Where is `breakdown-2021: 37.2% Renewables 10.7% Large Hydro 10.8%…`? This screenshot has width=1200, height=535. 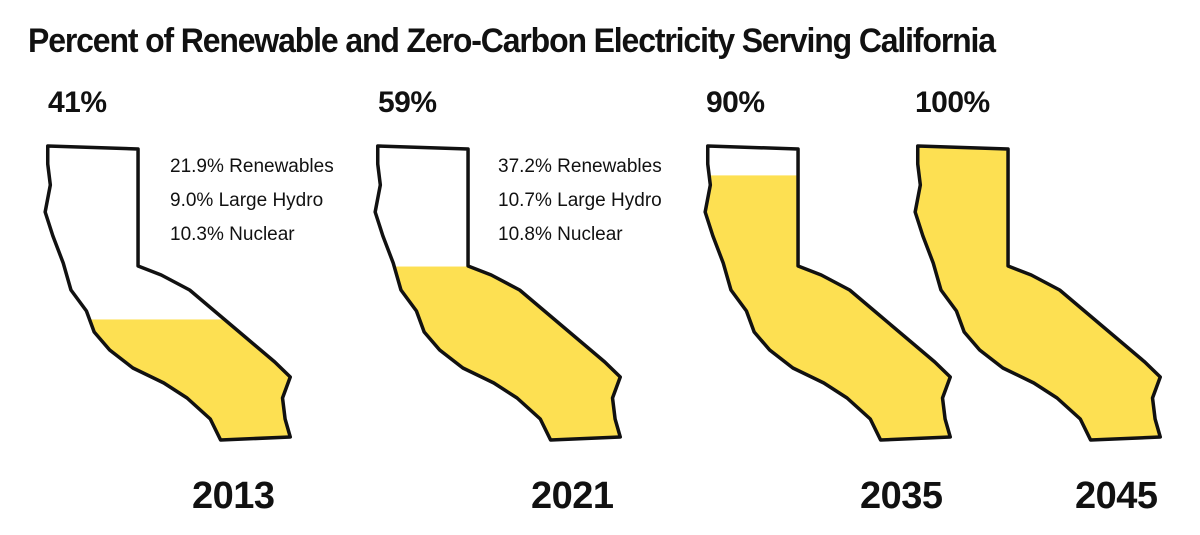 breakdown-2021: 37.2% Renewables 10.7% Large Hydro 10.8%… is located at coordinates (580, 201).